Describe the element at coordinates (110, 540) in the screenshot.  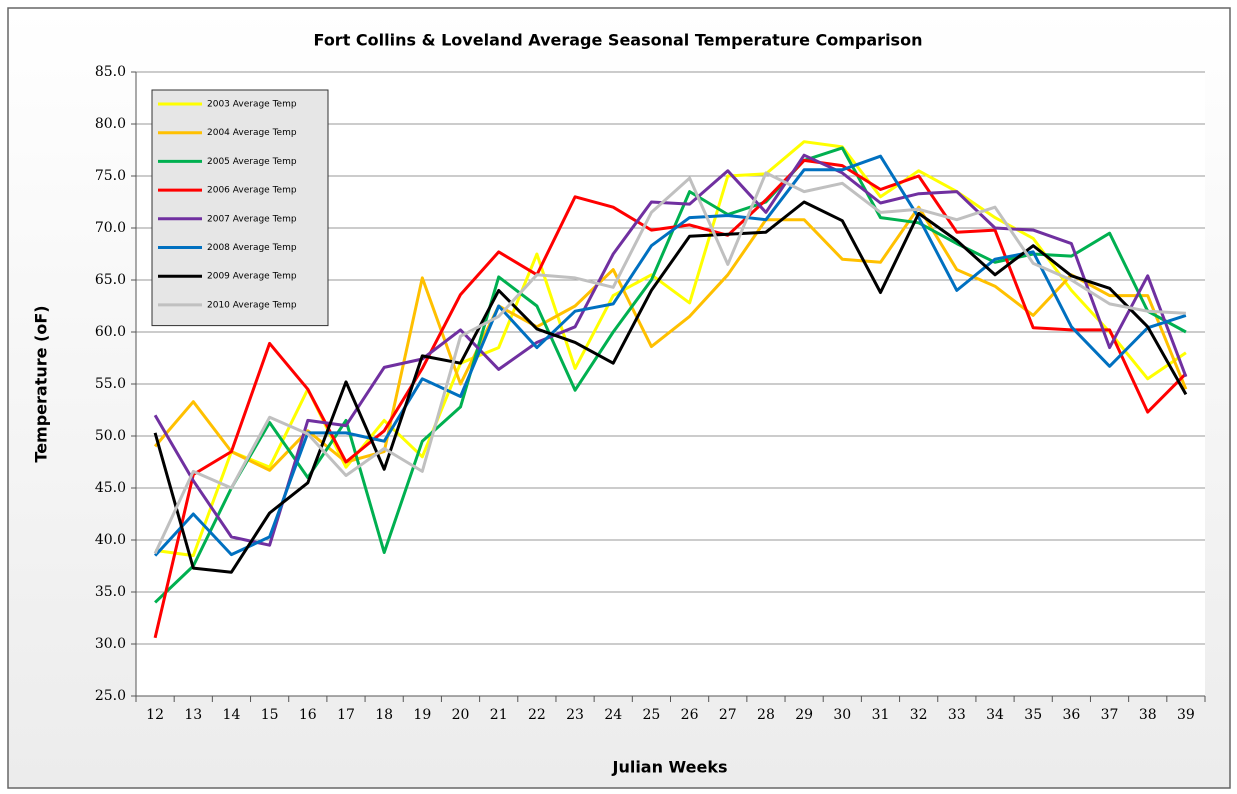
I see `y-tick-label: 40.0` at that location.